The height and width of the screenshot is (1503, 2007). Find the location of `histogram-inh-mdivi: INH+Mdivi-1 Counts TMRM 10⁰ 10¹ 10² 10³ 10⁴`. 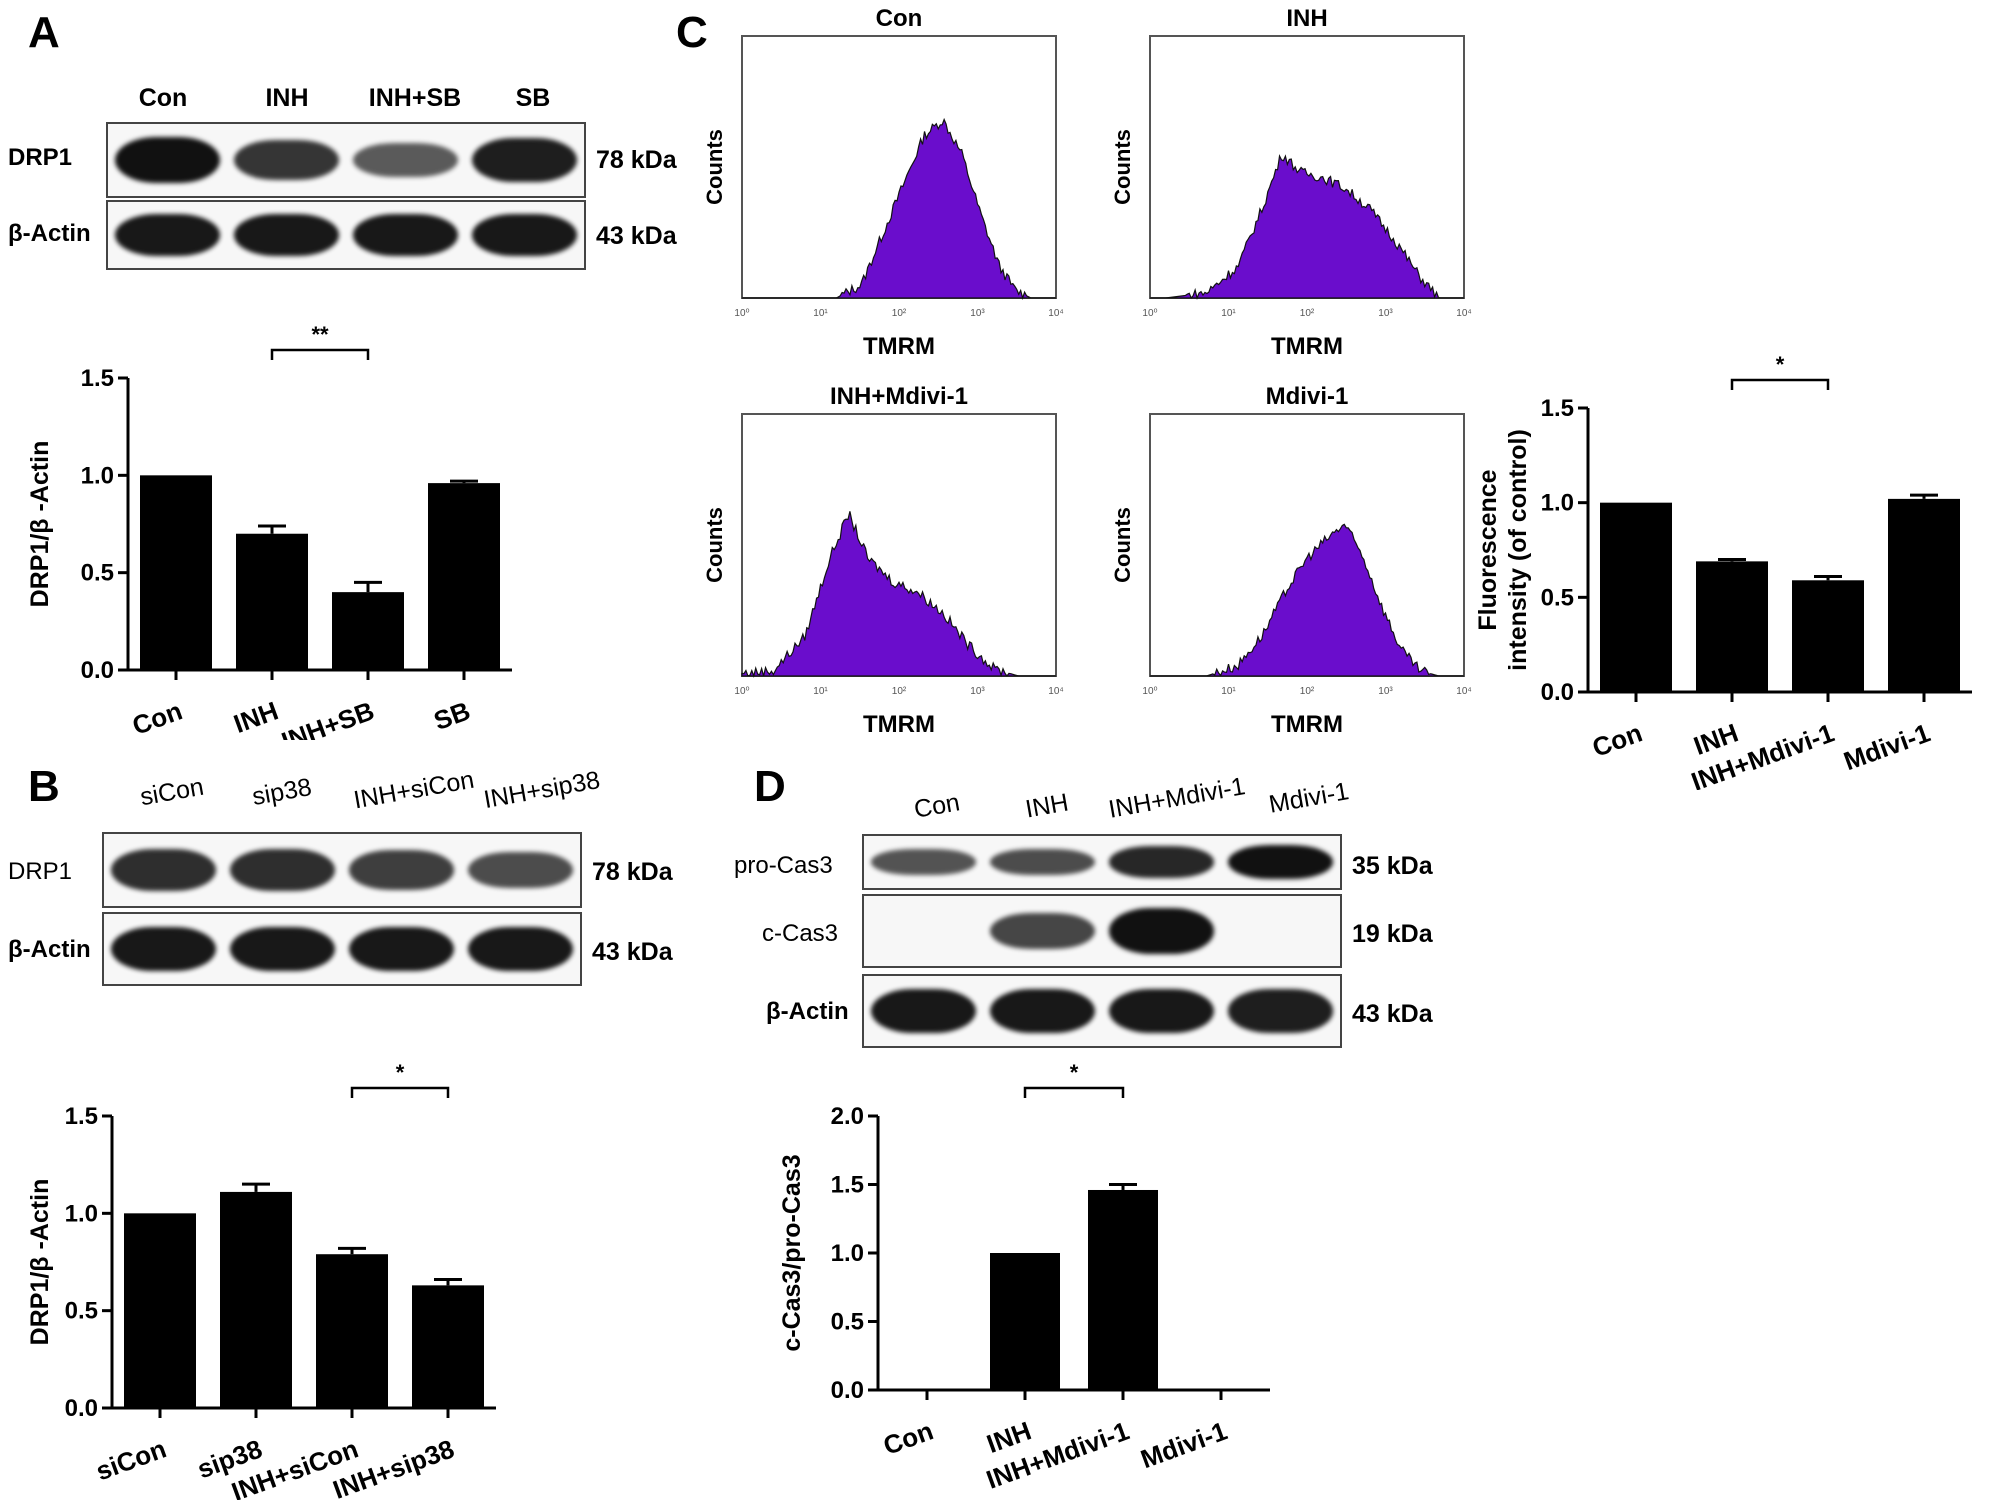

histogram-inh-mdivi: INH+Mdivi-1 Counts TMRM 10⁰ 10¹ 10² 10³ 10⁴ is located at coordinates (880, 558).